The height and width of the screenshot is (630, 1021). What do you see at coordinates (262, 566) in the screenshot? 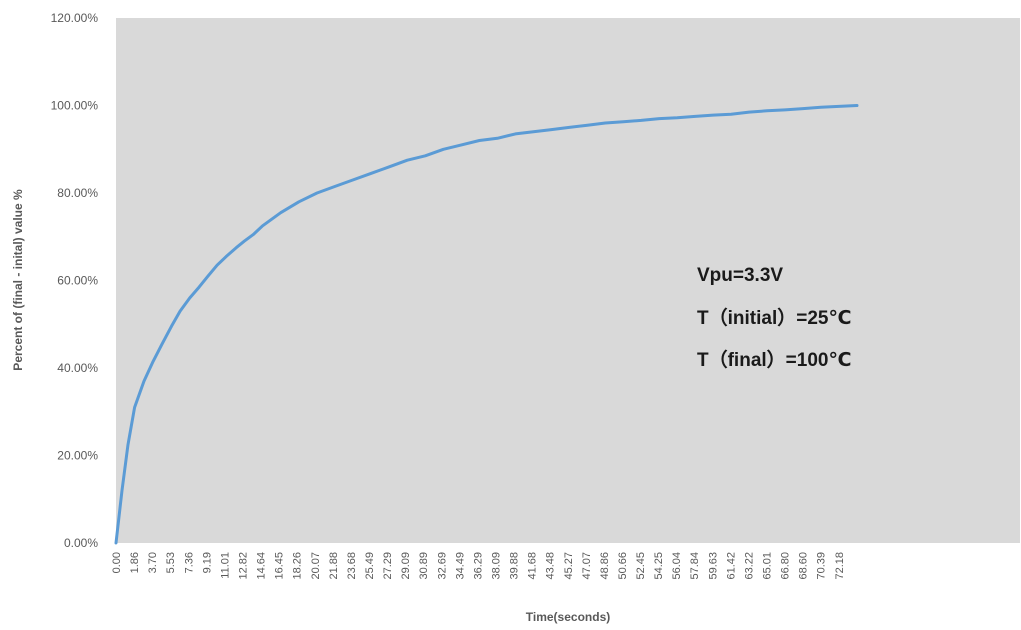
I see `x-tick-label: 14.64` at bounding box center [262, 566].